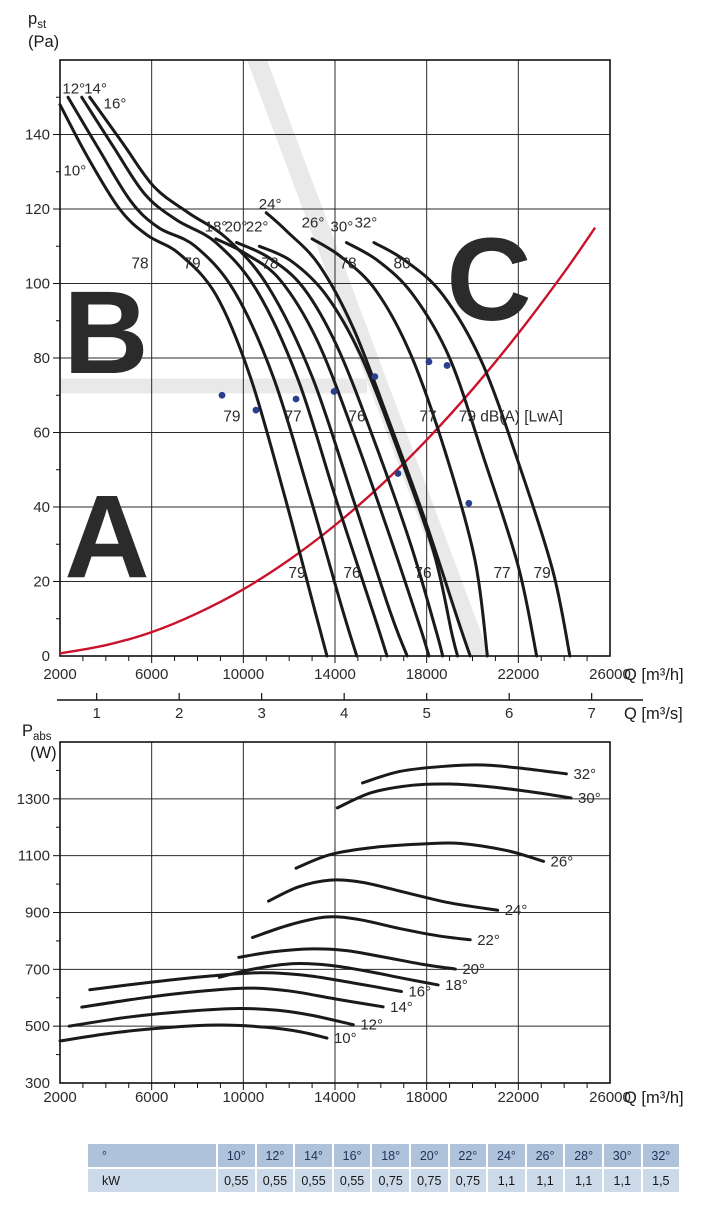  What do you see at coordinates (622, 1155) in the screenshot?
I see `table-header-cell: 30°` at bounding box center [622, 1155].